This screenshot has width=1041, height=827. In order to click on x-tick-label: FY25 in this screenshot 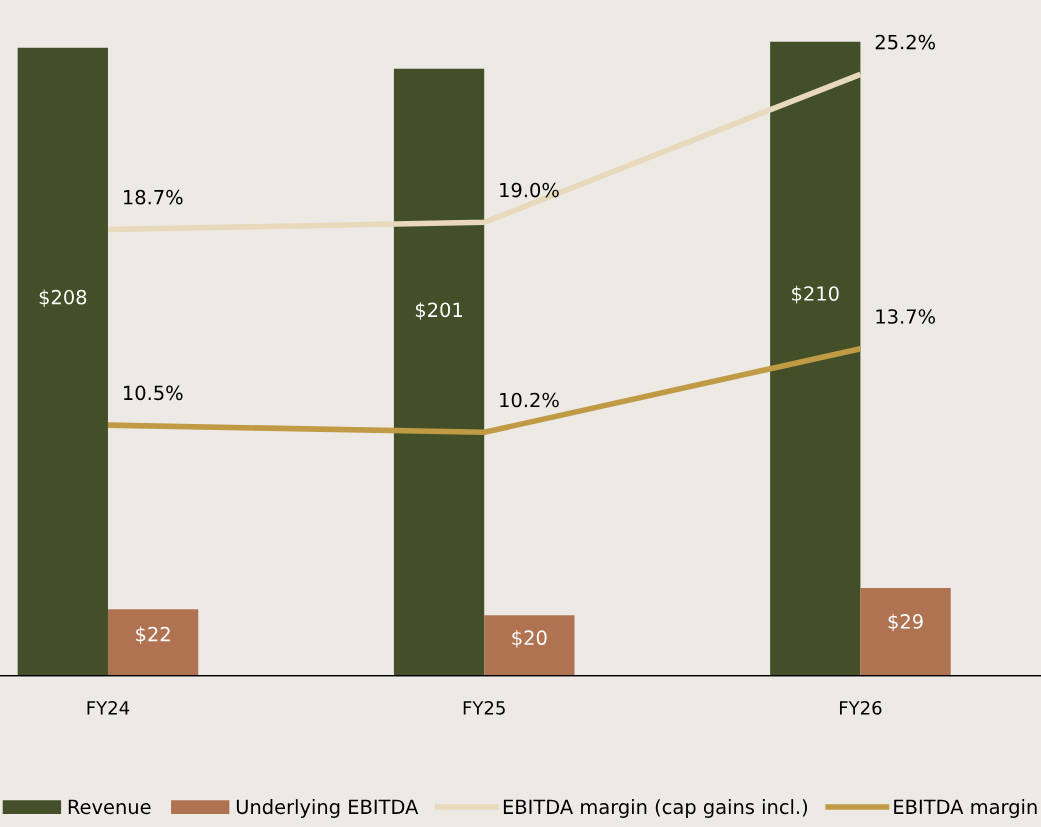, I will do `click(484, 707)`.